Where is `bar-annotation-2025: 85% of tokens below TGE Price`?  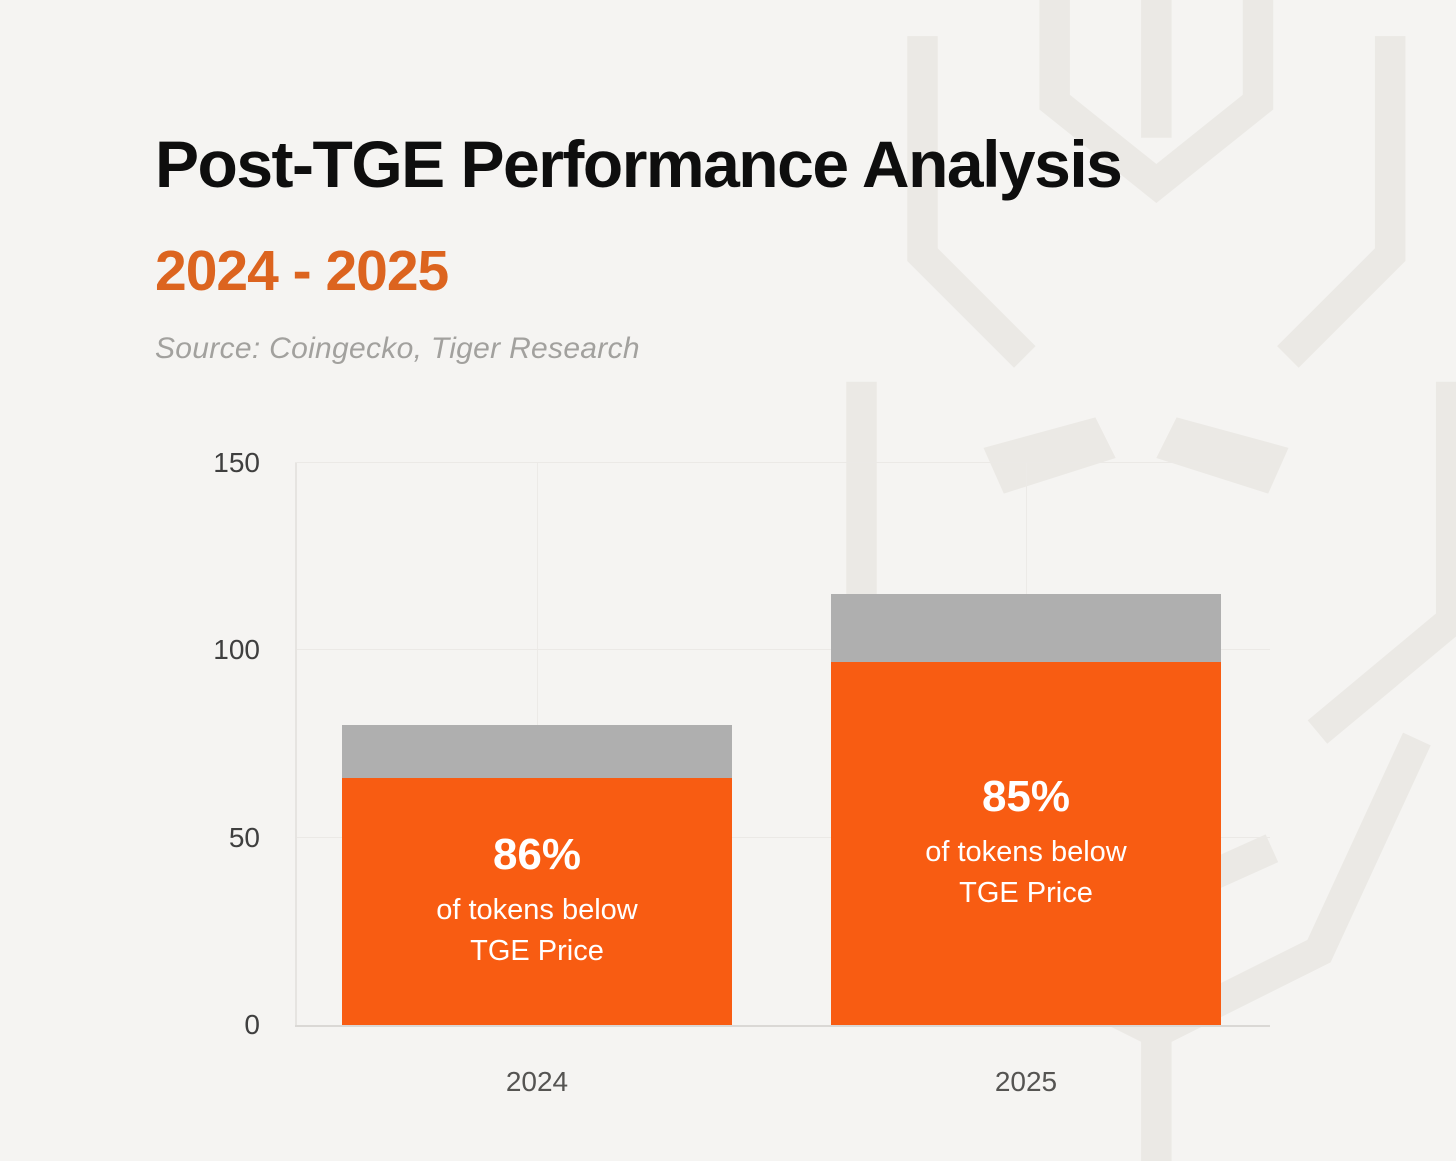
bar-annotation-2025: 85% of tokens below TGE Price is located at coordinates (1026, 843).